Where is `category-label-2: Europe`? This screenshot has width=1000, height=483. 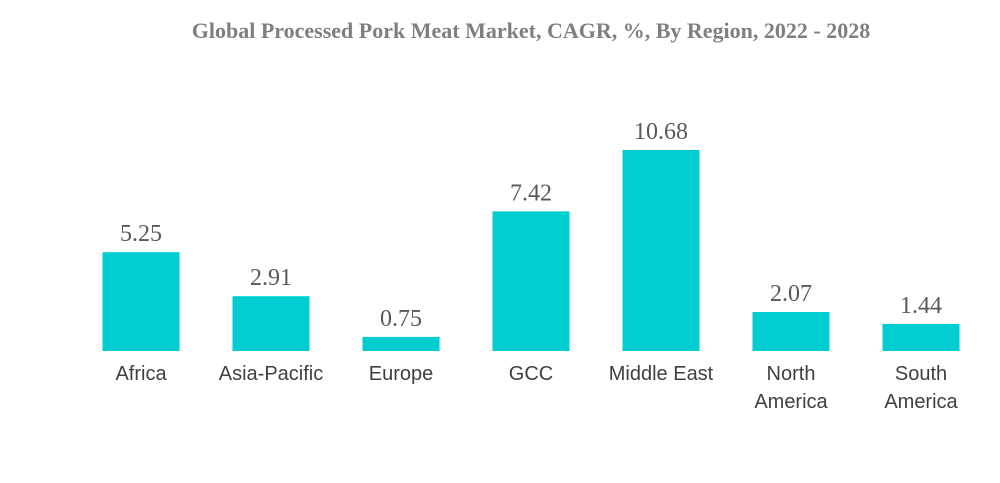 category-label-2: Europe is located at coordinates (401, 374).